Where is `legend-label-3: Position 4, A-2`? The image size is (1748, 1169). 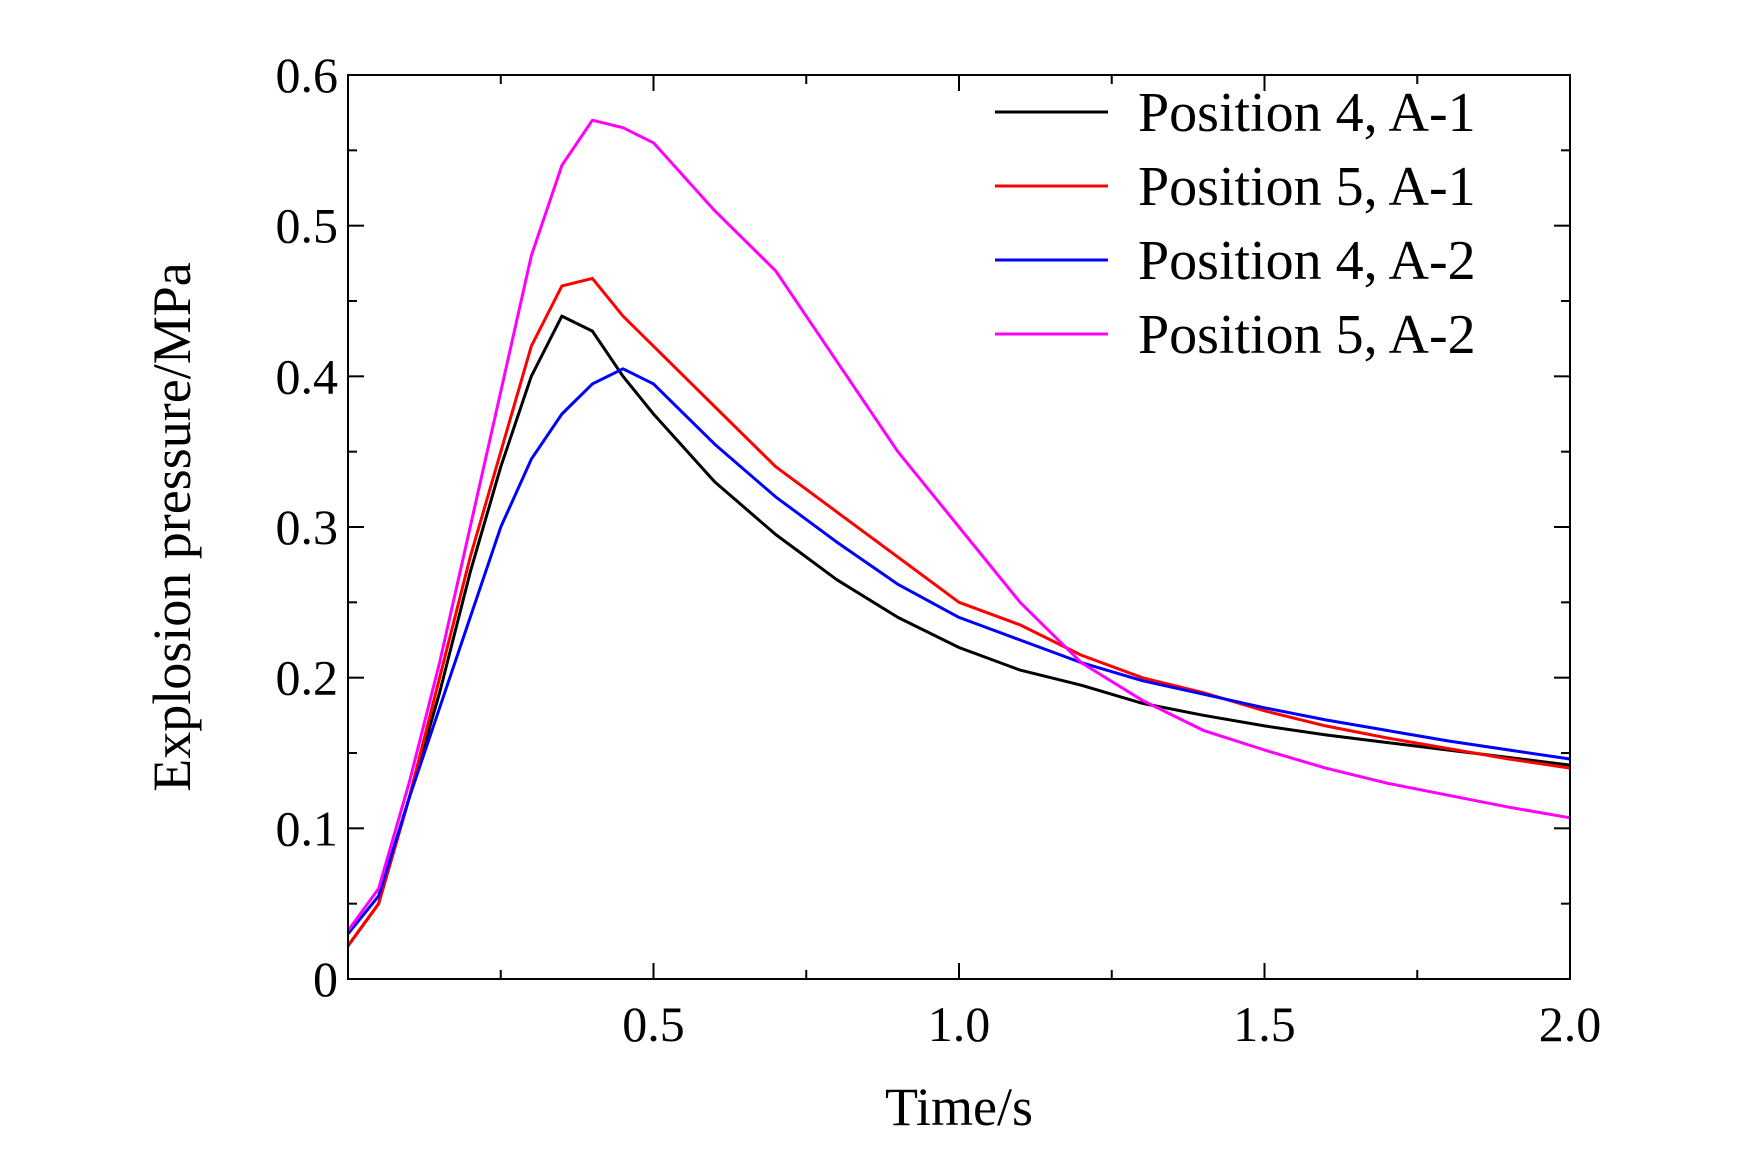 legend-label-3: Position 4, A-2 is located at coordinates (1307, 261).